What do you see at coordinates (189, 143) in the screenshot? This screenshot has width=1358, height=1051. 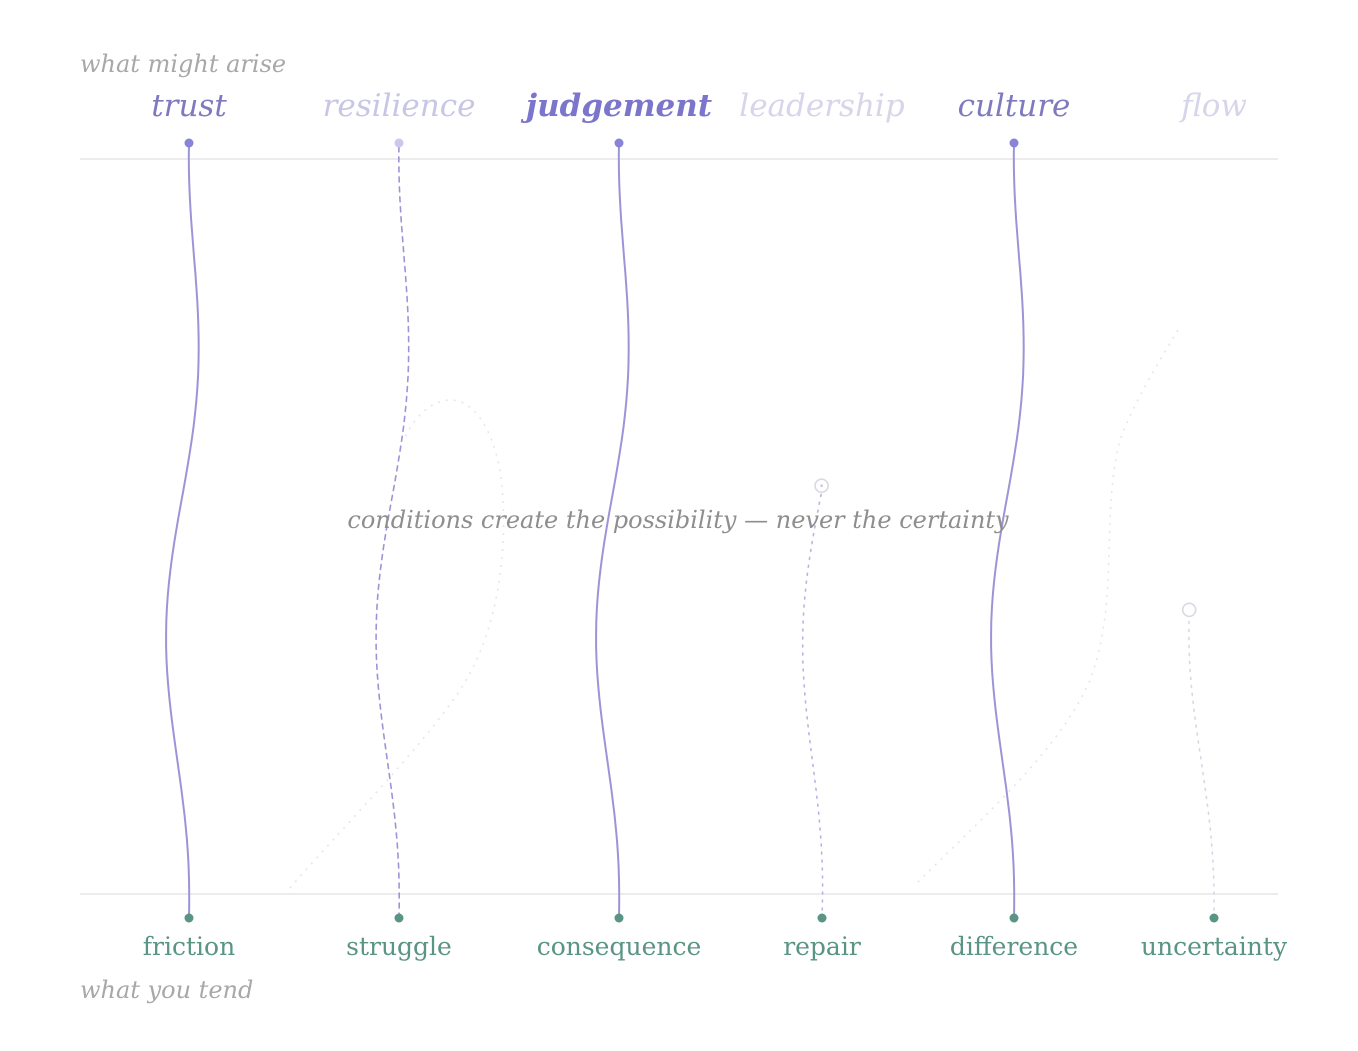 I see `arise-dot-trust` at bounding box center [189, 143].